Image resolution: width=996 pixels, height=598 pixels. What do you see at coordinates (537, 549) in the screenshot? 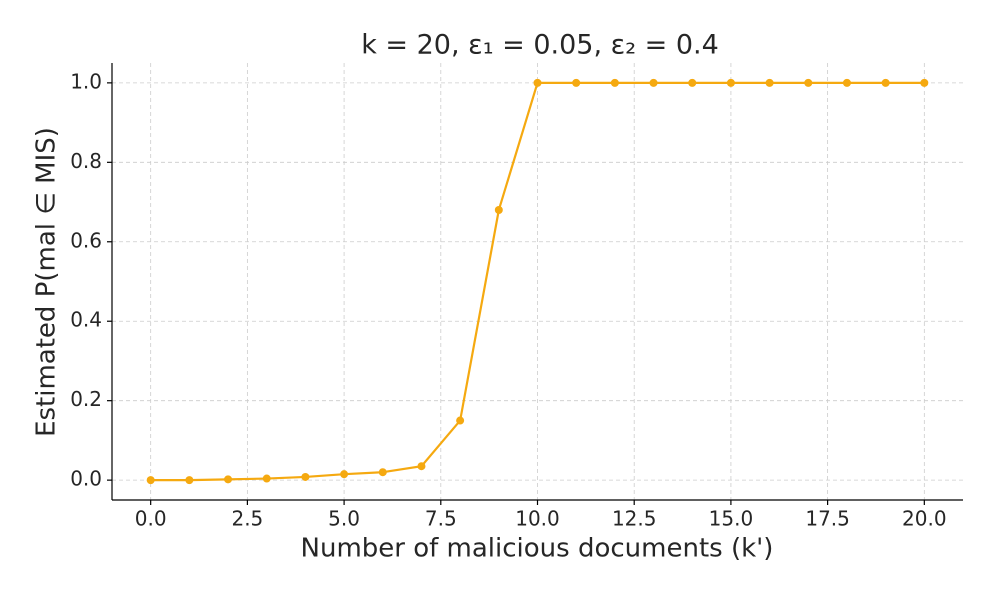
I see `x-axis-label: Number of malicious documents (k')` at bounding box center [537, 549].